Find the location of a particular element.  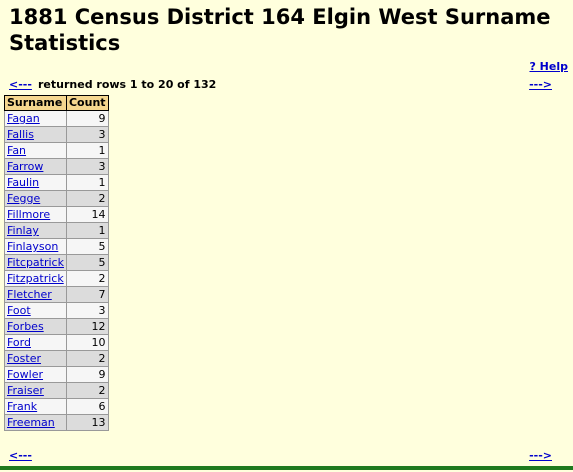

surname-link: Fitzpatrick is located at coordinates (35, 278).